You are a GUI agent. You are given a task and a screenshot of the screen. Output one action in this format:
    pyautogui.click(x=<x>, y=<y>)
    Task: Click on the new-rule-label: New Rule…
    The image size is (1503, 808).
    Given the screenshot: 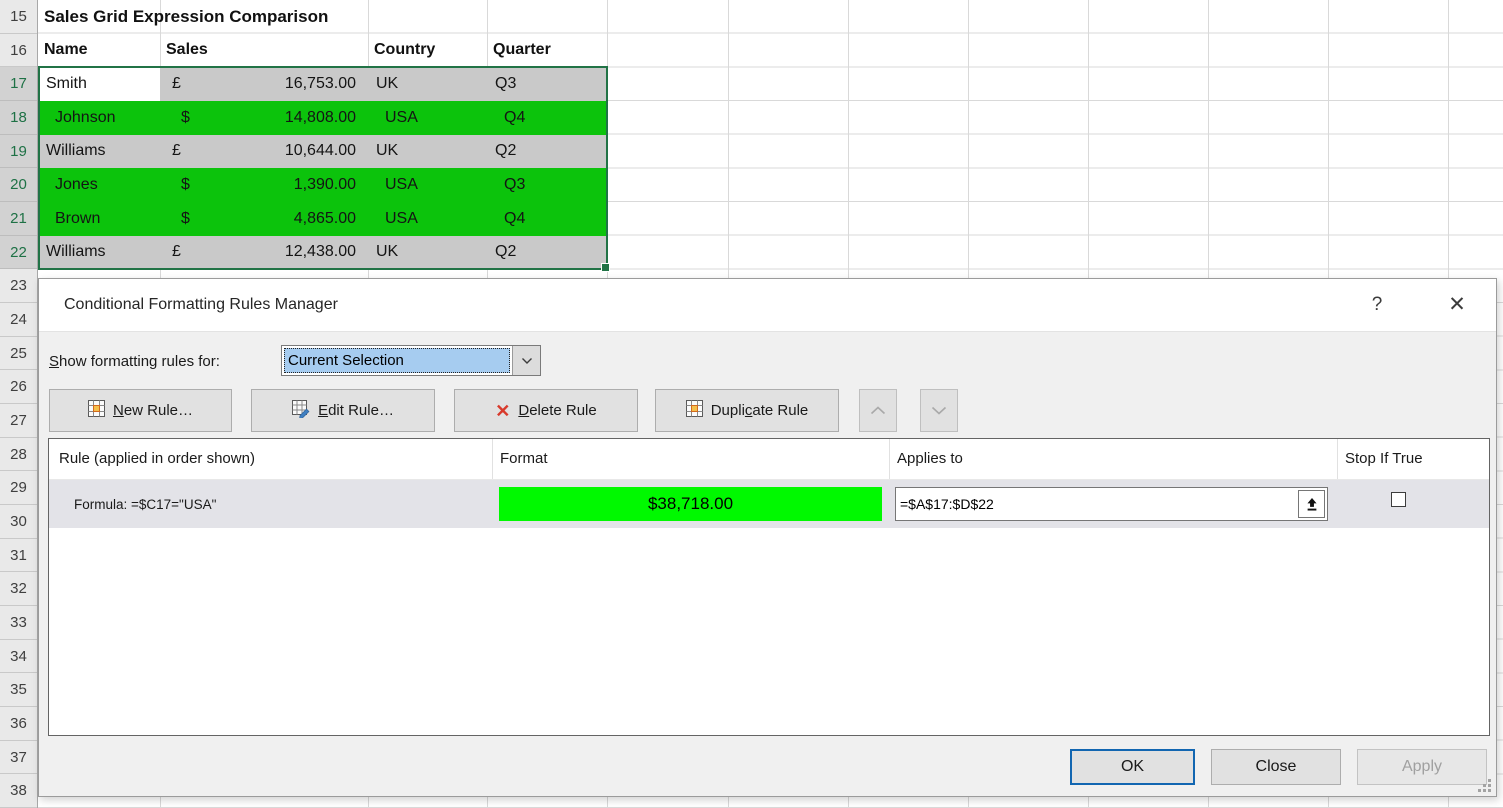 What is the action you would take?
    pyautogui.click(x=153, y=410)
    